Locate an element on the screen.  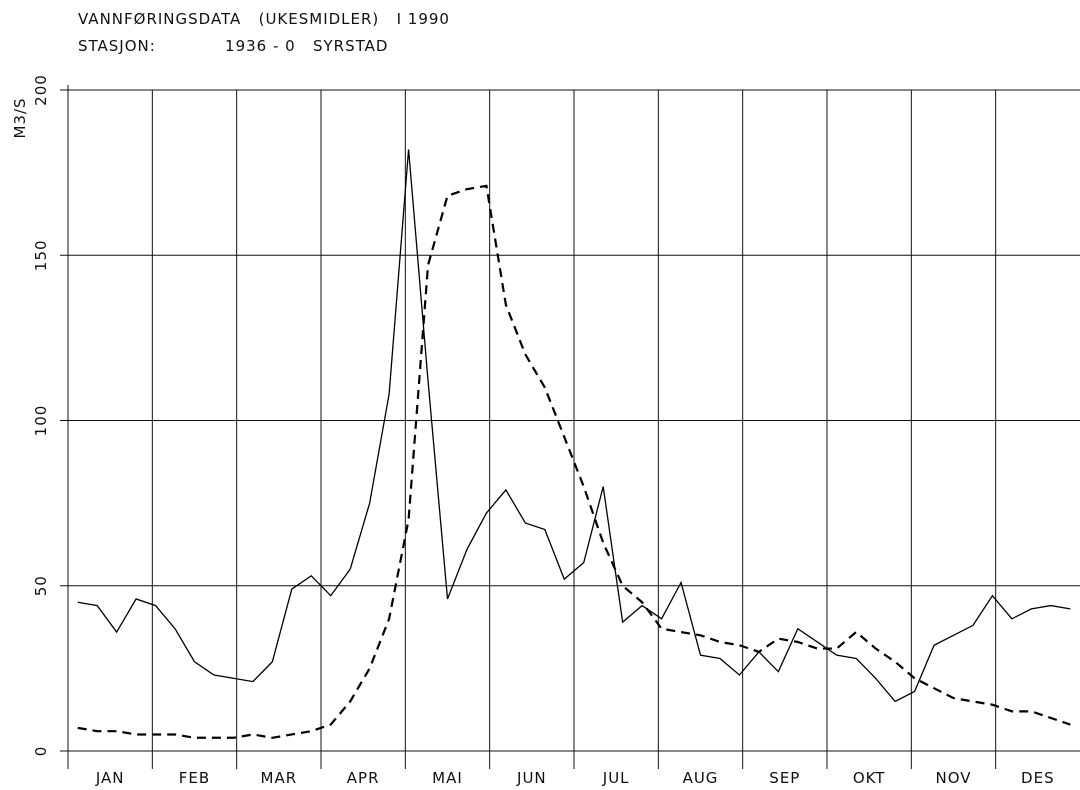
y-axis-label: M3/S is located at coordinates (20, 117).